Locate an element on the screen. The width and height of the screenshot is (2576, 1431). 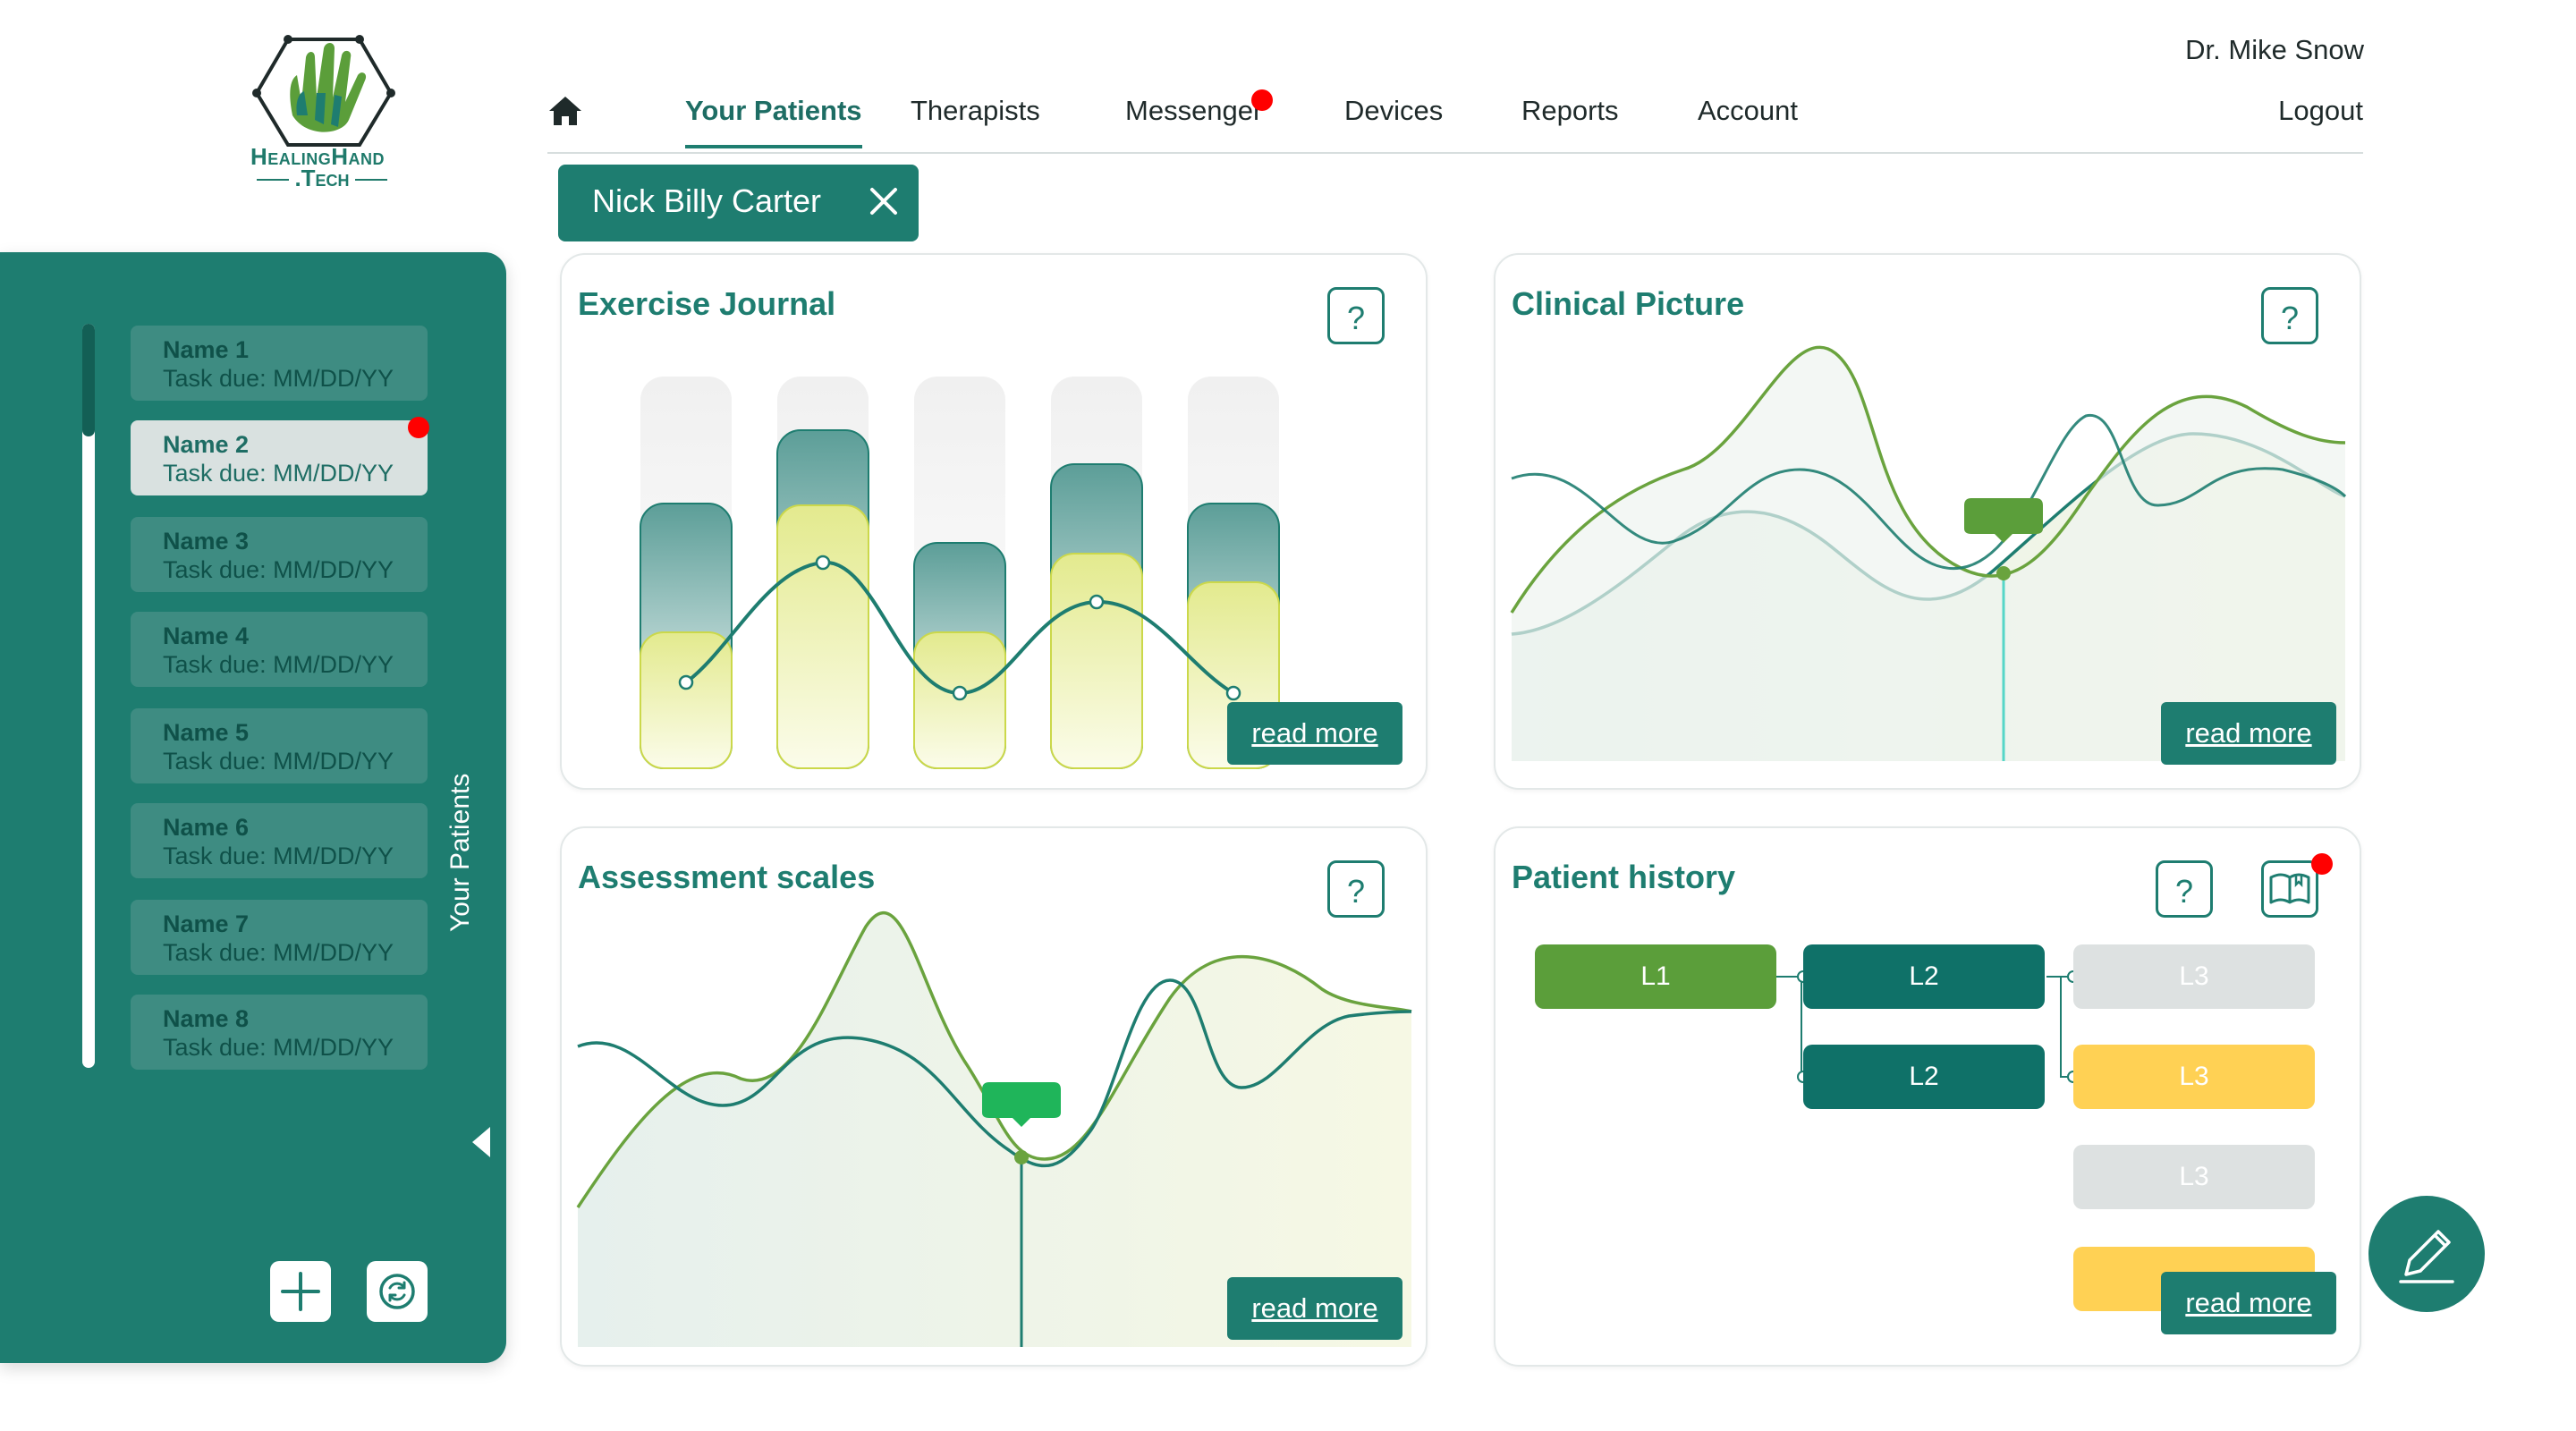
tab-account: Account is located at coordinates (1748, 111).